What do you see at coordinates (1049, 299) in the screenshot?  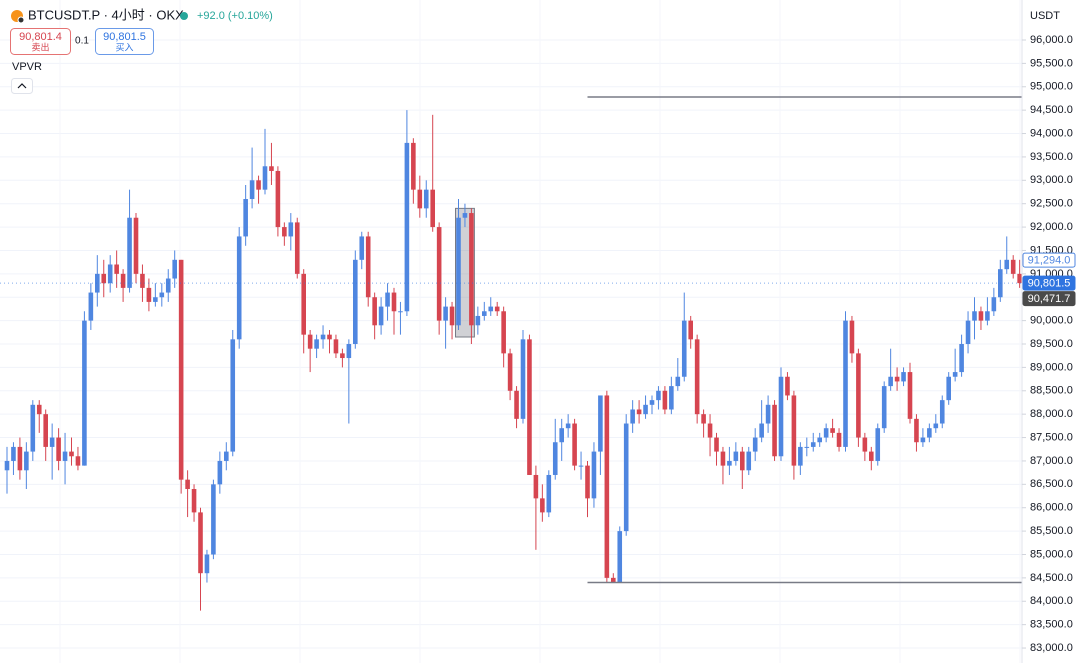 I see `price-label-box` at bounding box center [1049, 299].